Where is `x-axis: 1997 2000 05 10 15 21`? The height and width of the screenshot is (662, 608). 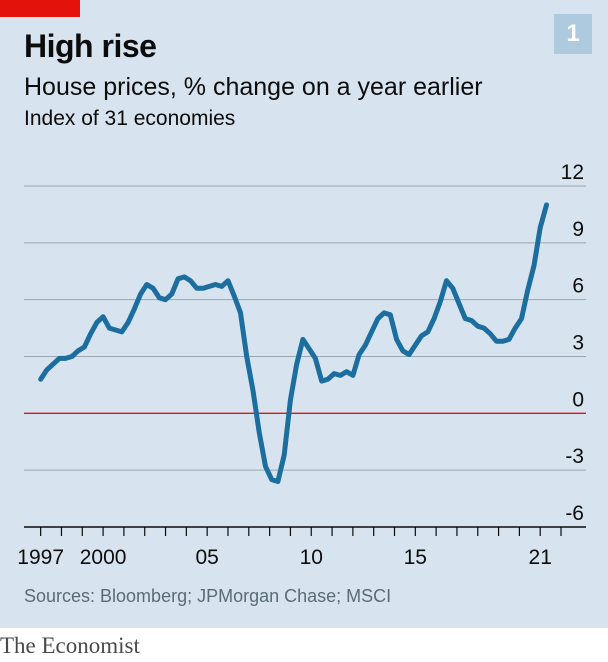
x-axis: 1997 2000 05 10 15 21 is located at coordinates (301, 547).